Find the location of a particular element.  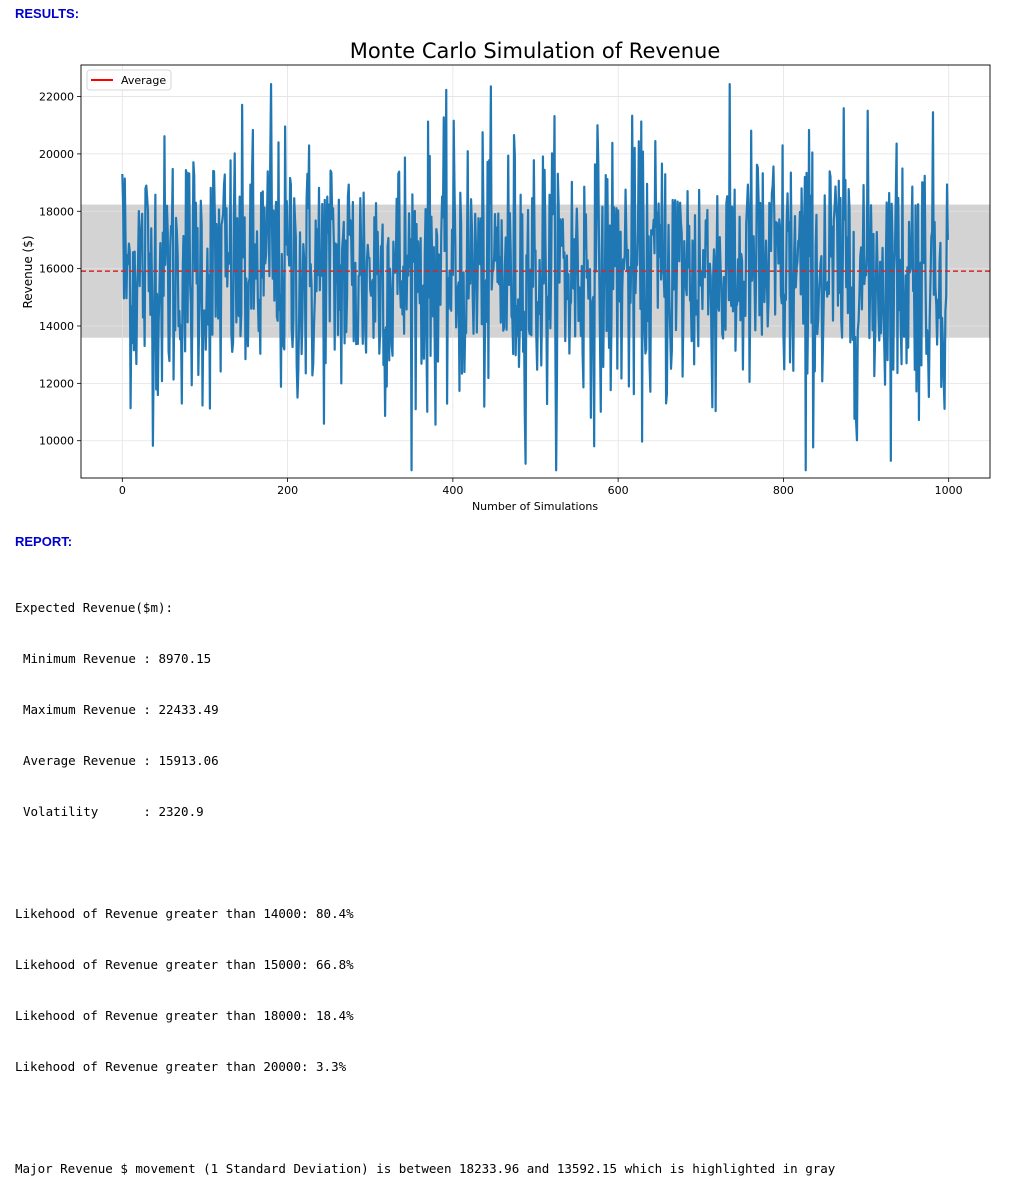

x-tick-label: 600 is located at coordinates (618, 490).